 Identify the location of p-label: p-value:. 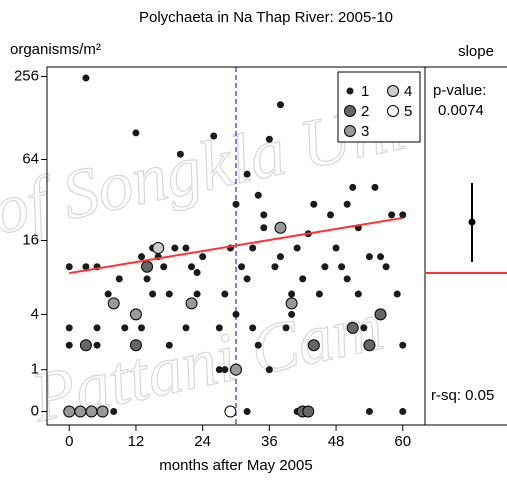
(459, 90).